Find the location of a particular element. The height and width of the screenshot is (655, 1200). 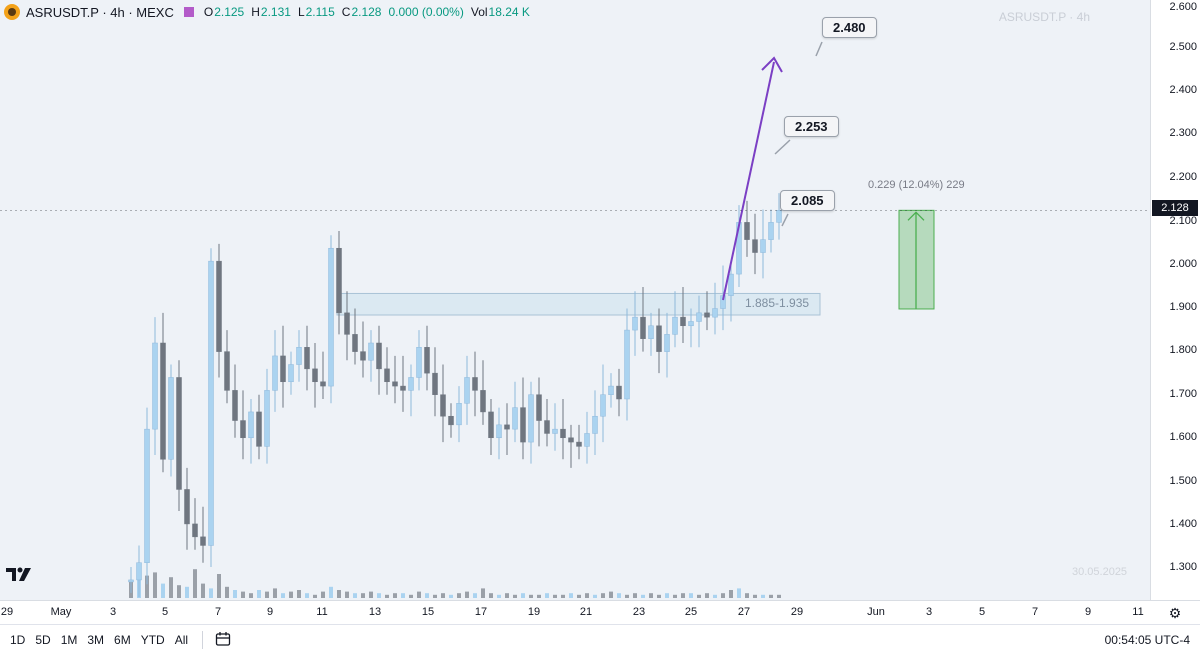

price-tick: 2.300 is located at coordinates (1183, 133).